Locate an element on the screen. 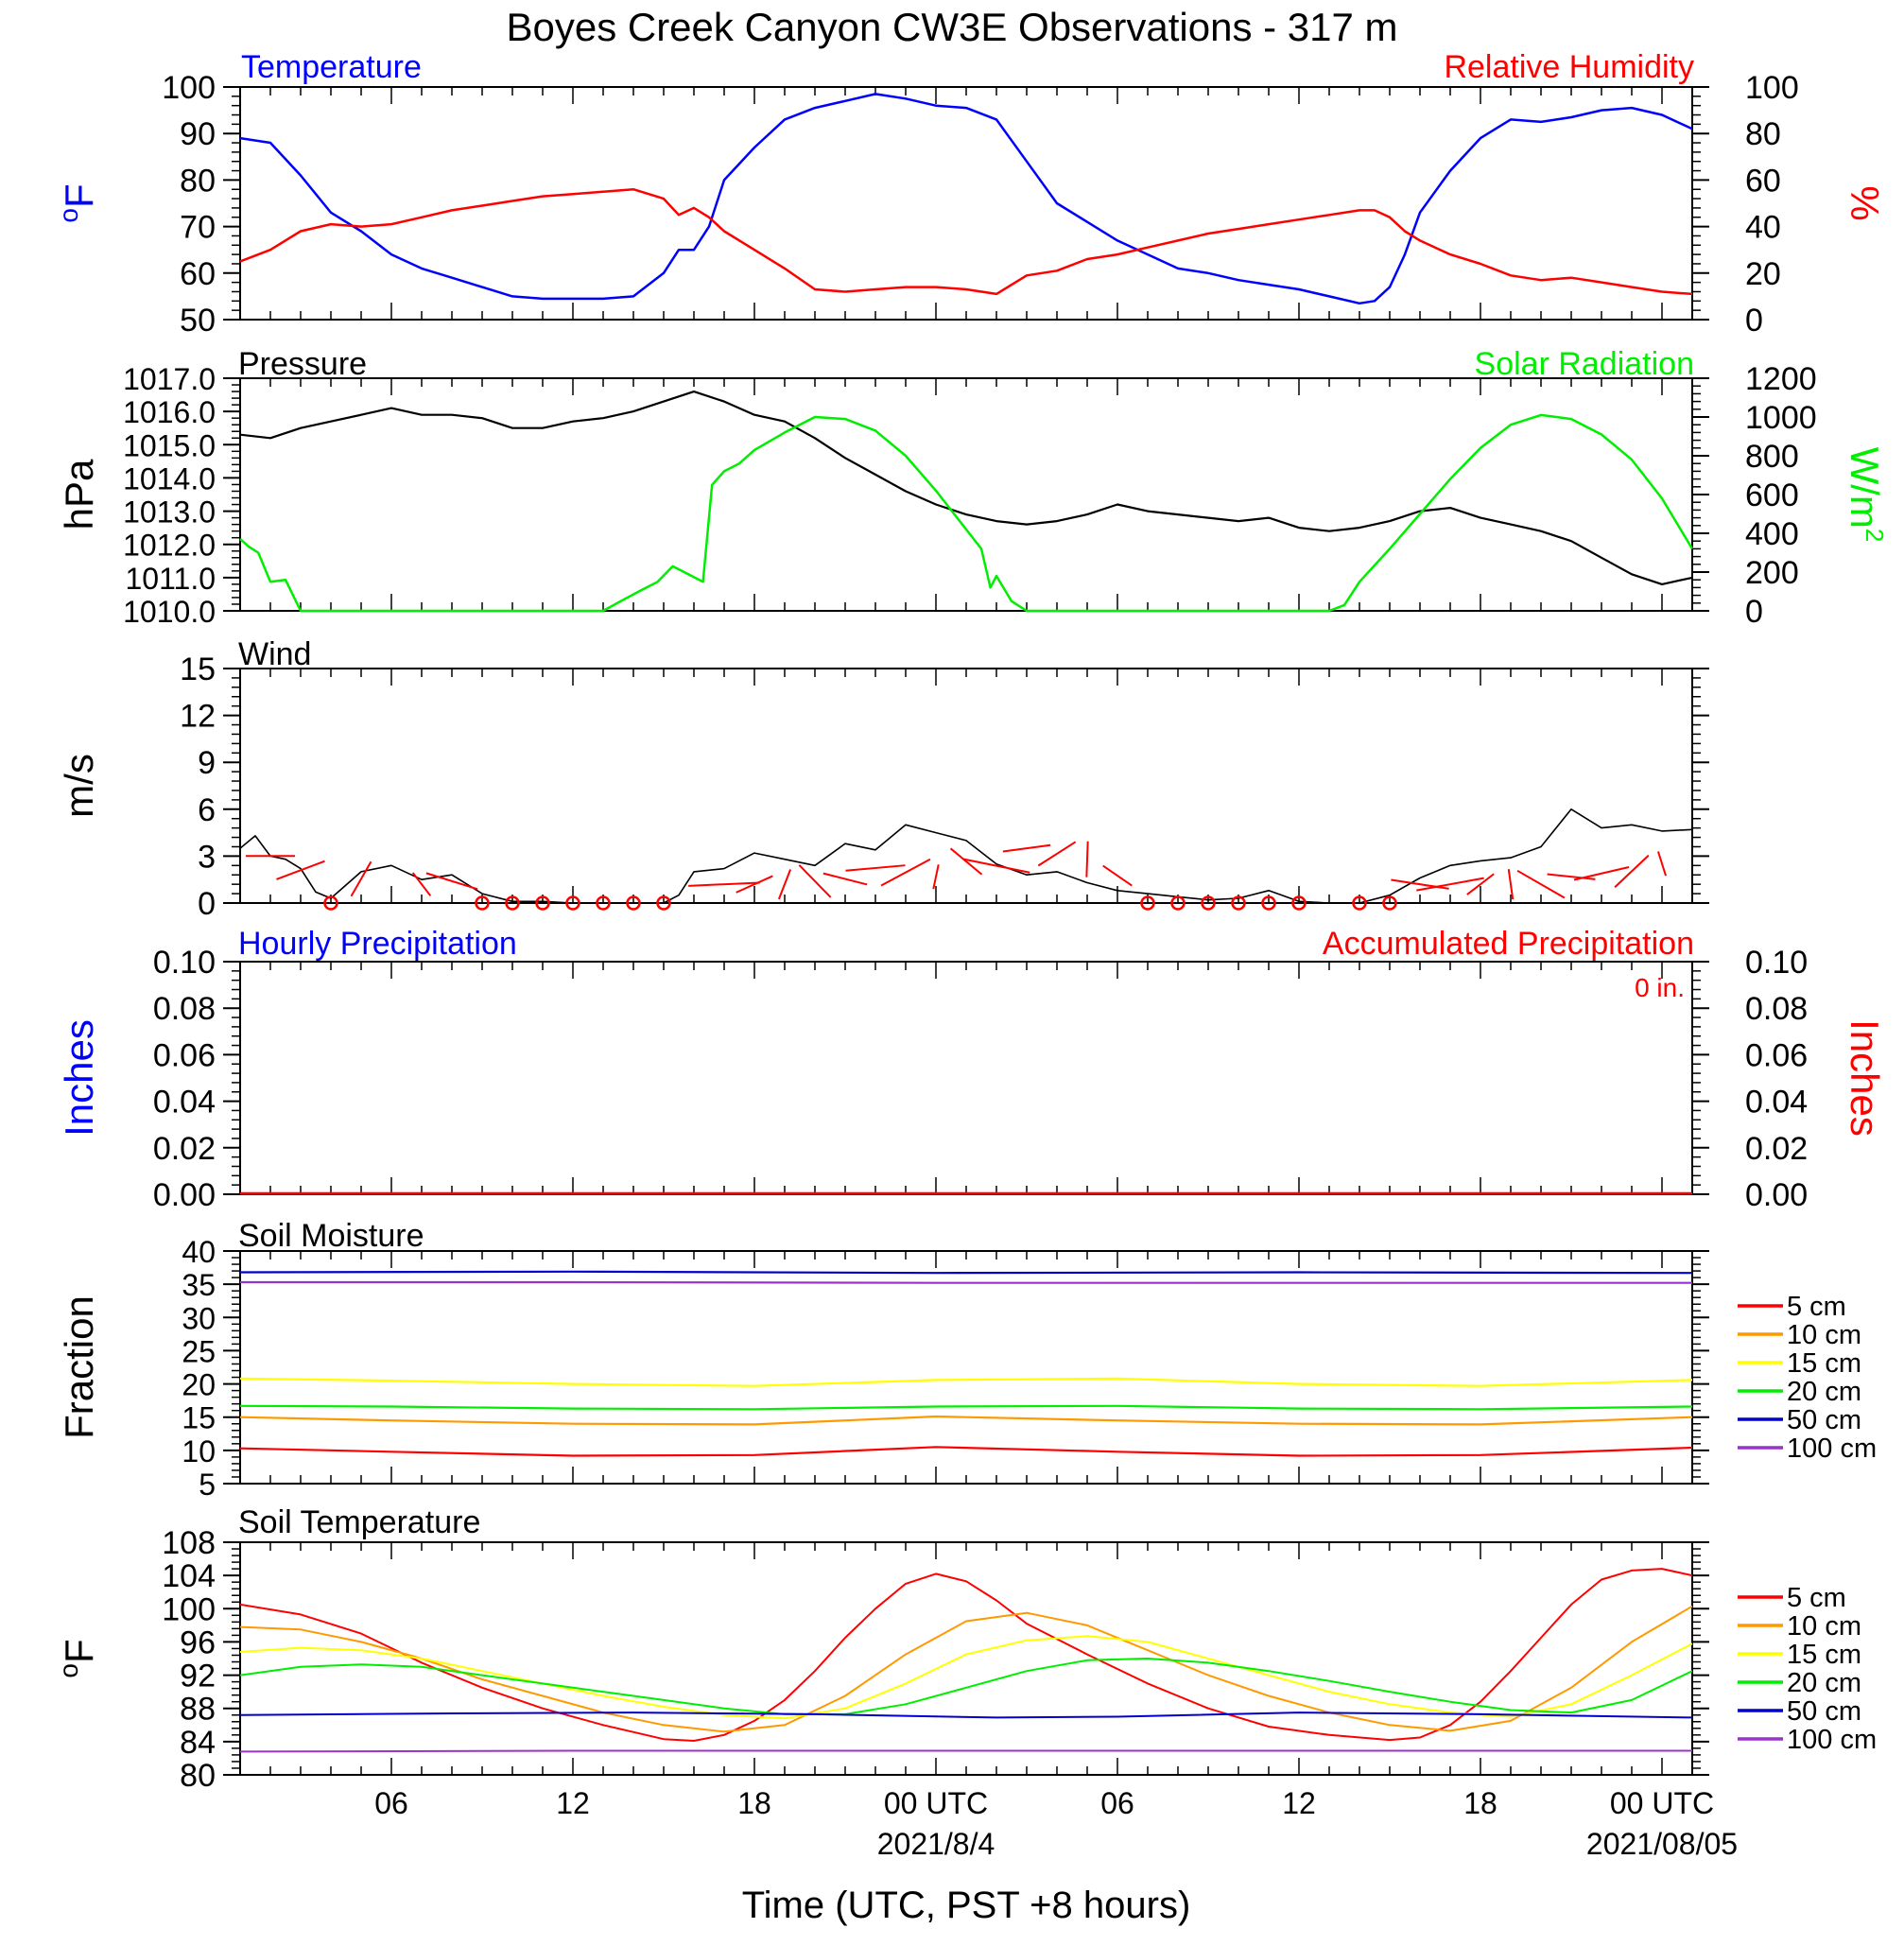 The height and width of the screenshot is (1946, 1904). wind-axis-tick-label: 0 is located at coordinates (207, 904).